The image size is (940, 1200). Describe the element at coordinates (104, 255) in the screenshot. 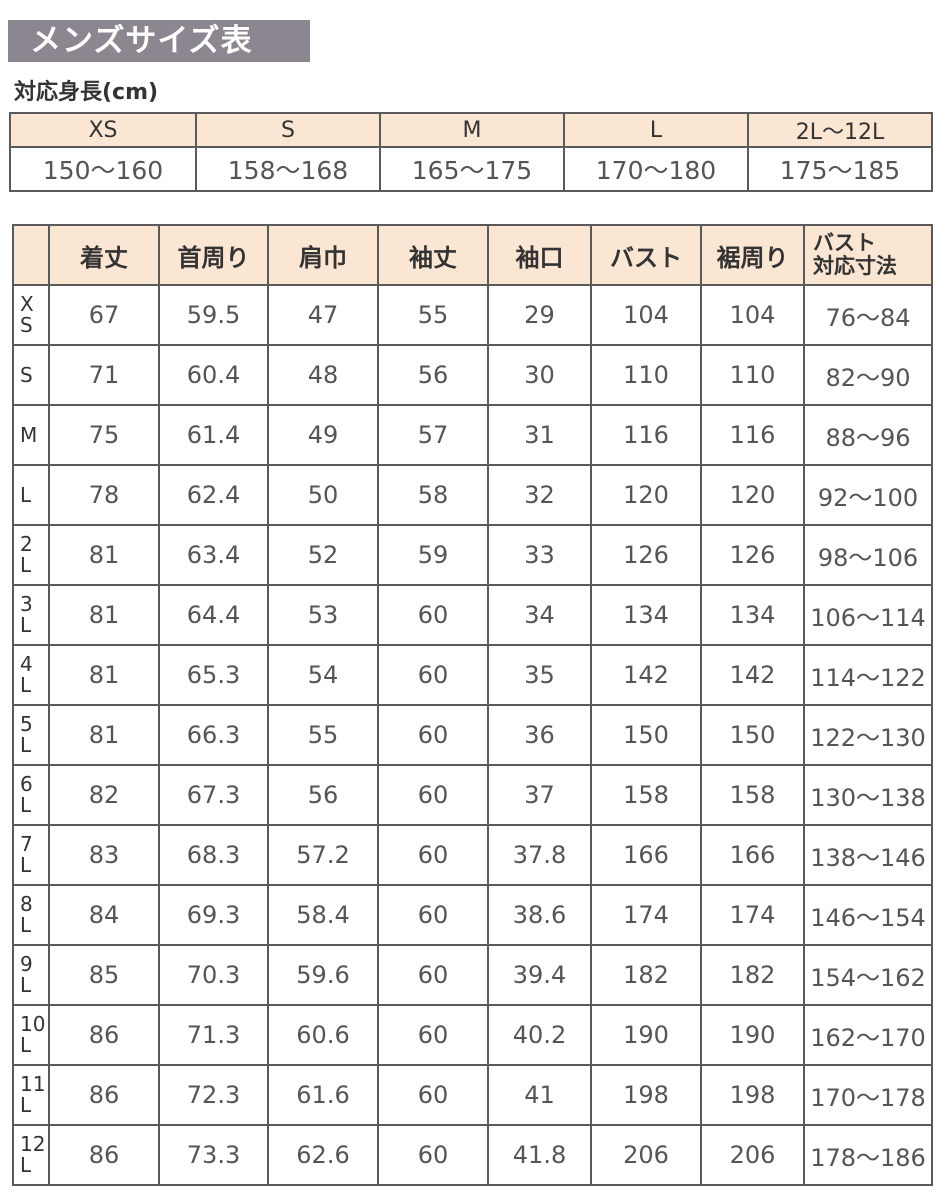

I see `column-header: 着丈` at that location.